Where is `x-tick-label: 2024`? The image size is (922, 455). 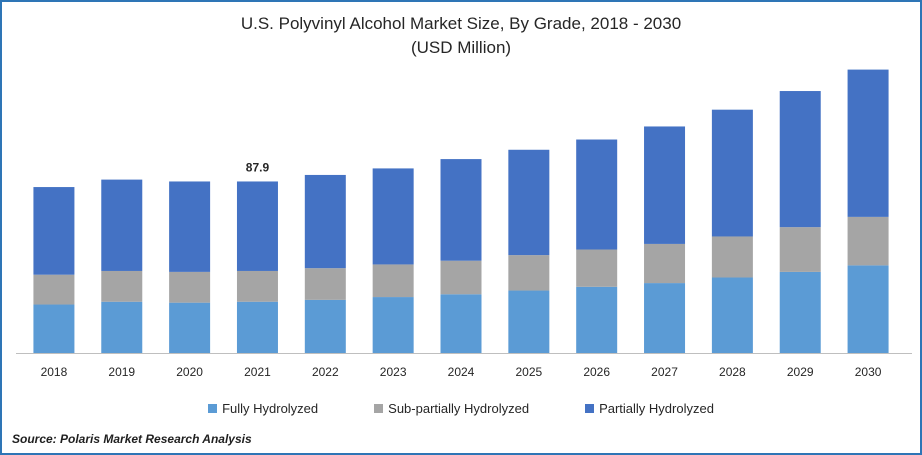 x-tick-label: 2024 is located at coordinates (461, 372).